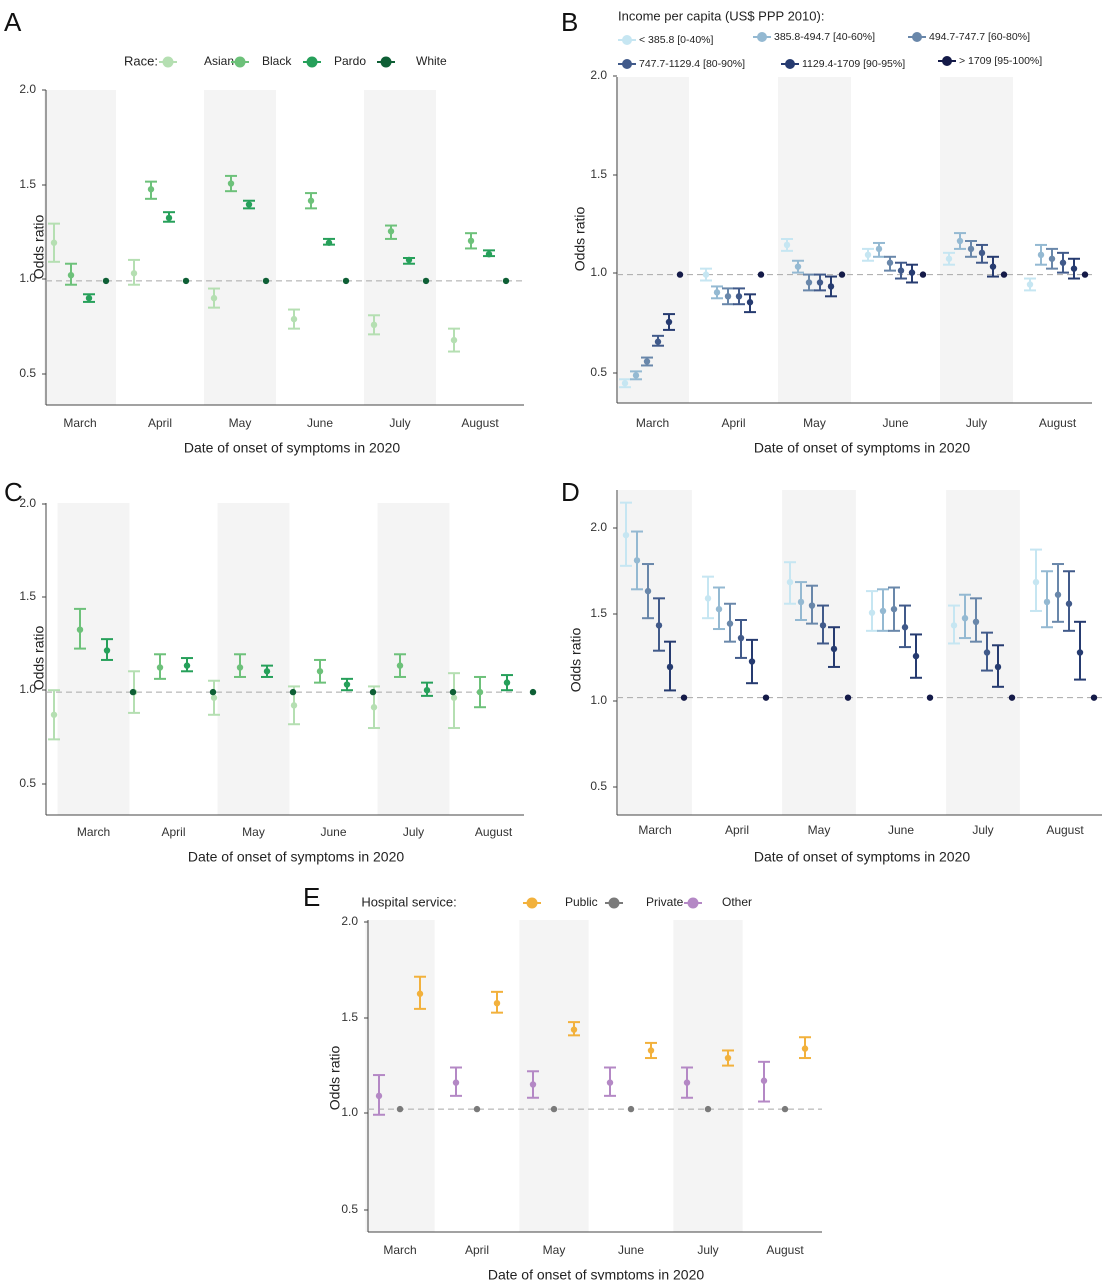 This screenshot has height=1280, width=1102. Describe the element at coordinates (976, 423) in the screenshot. I see `x-tick-label: July` at that location.